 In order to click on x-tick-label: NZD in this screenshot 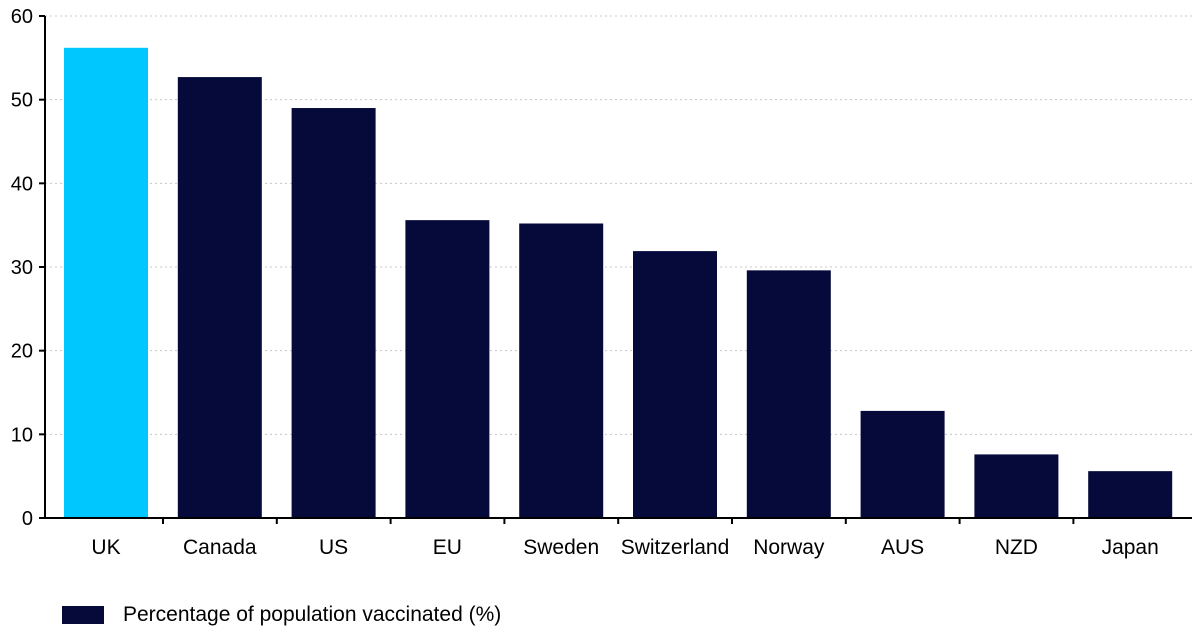, I will do `click(1016, 547)`.